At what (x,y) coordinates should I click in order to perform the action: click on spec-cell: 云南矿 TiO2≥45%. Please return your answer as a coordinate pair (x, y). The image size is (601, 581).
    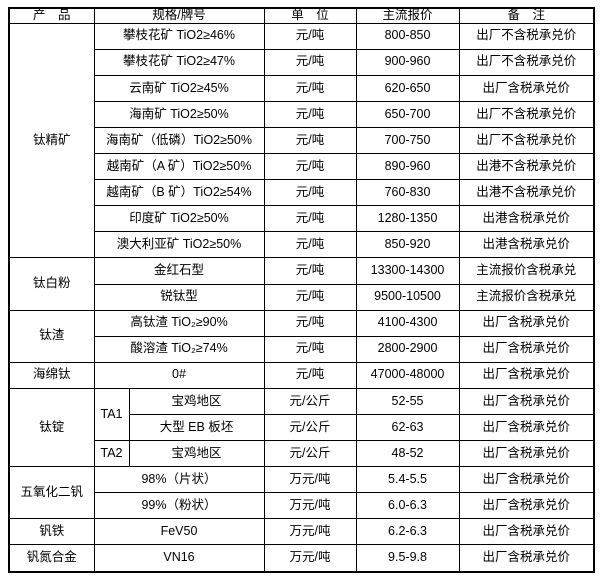
    Looking at the image, I should click on (179, 88).